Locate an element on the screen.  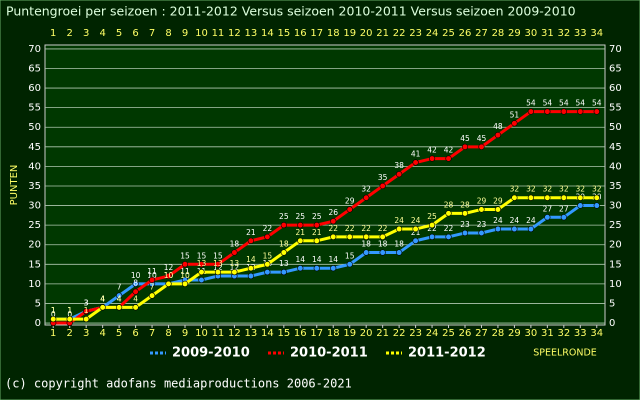
data-label: 18 is located at coordinates (383, 244).